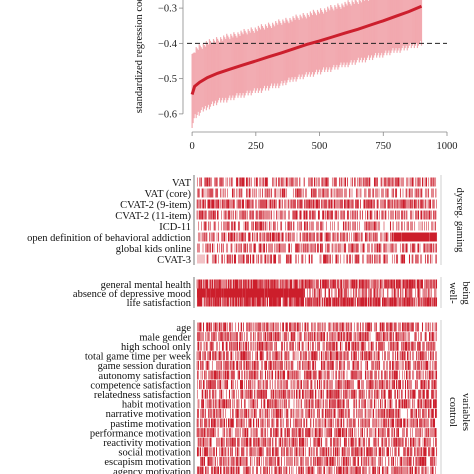  Describe the element at coordinates (153, 216) in the screenshot. I see `row-label: CVAT-2 (11-item)` at that location.